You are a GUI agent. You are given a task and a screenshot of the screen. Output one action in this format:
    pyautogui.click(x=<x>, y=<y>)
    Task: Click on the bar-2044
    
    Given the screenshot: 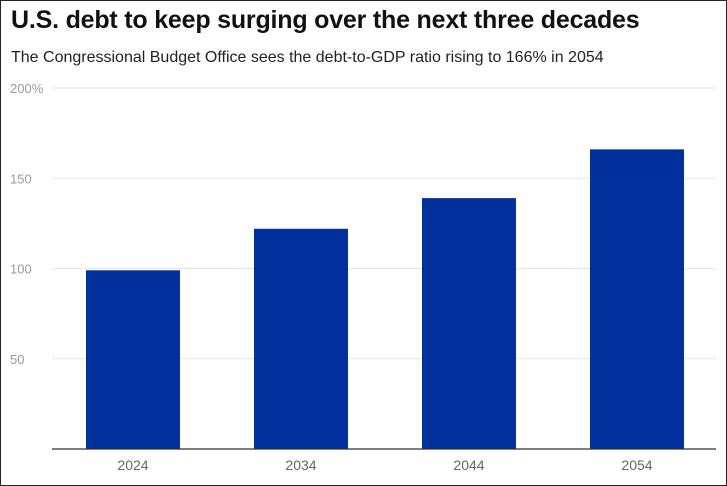 What is the action you would take?
    pyautogui.click(x=469, y=323)
    